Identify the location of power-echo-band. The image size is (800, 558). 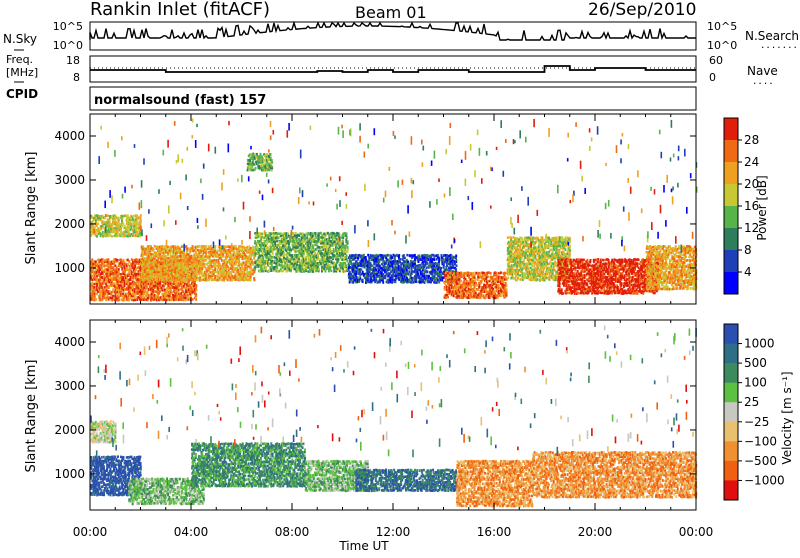
(198, 263).